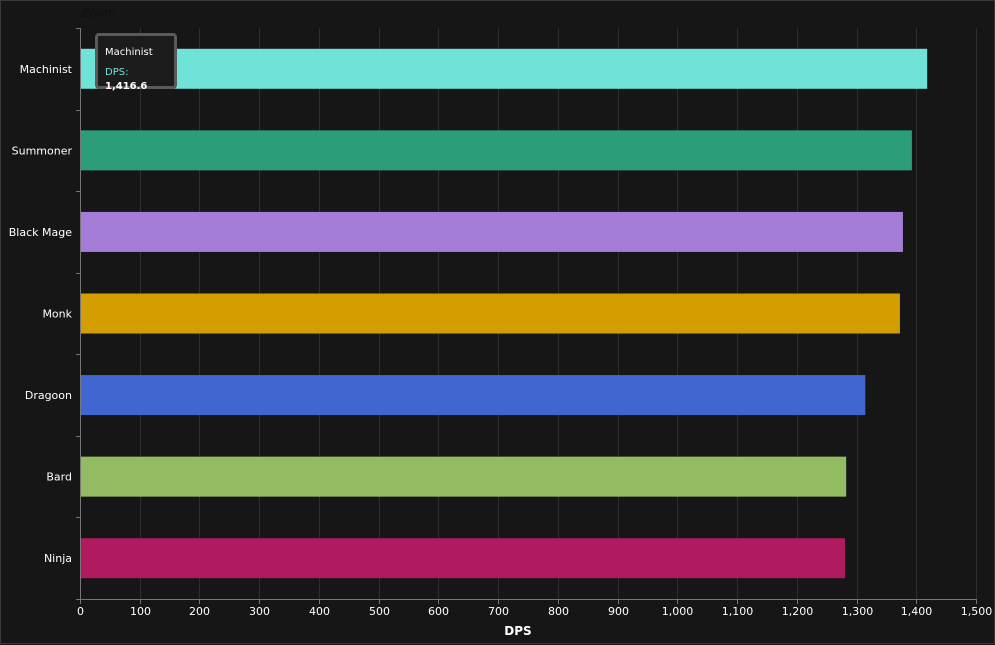 This screenshot has width=995, height=645. What do you see at coordinates (117, 72) in the screenshot?
I see `tooltip-series-label: DPS:` at bounding box center [117, 72].